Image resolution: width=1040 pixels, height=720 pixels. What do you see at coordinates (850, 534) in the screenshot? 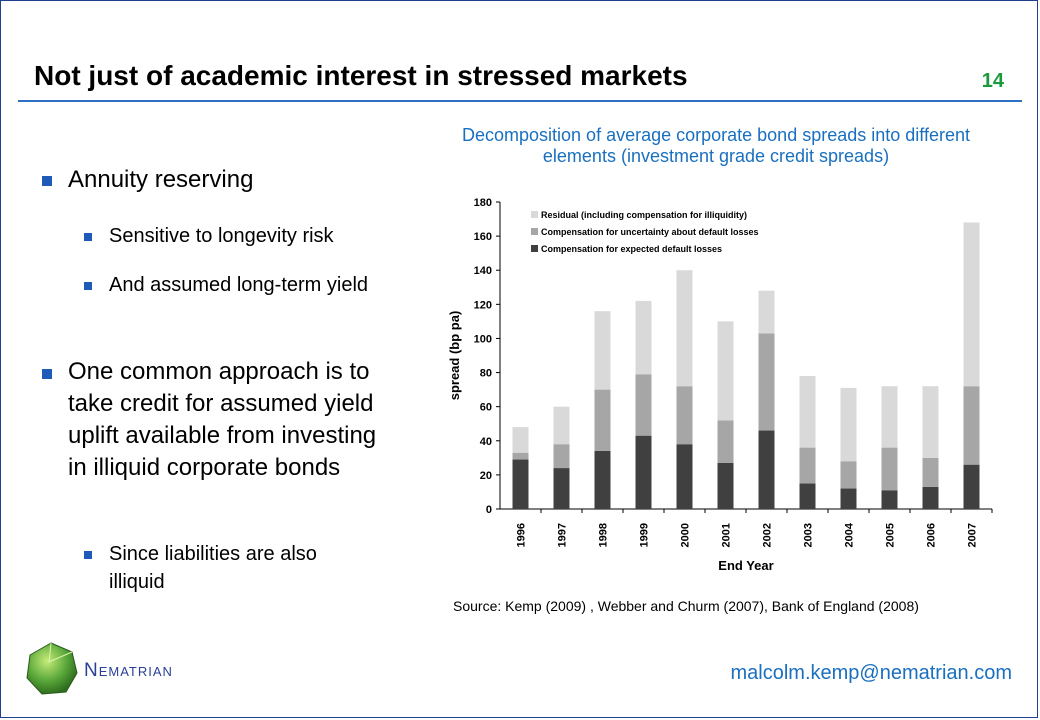
I see `x-tick-label: 2004` at bounding box center [850, 534].